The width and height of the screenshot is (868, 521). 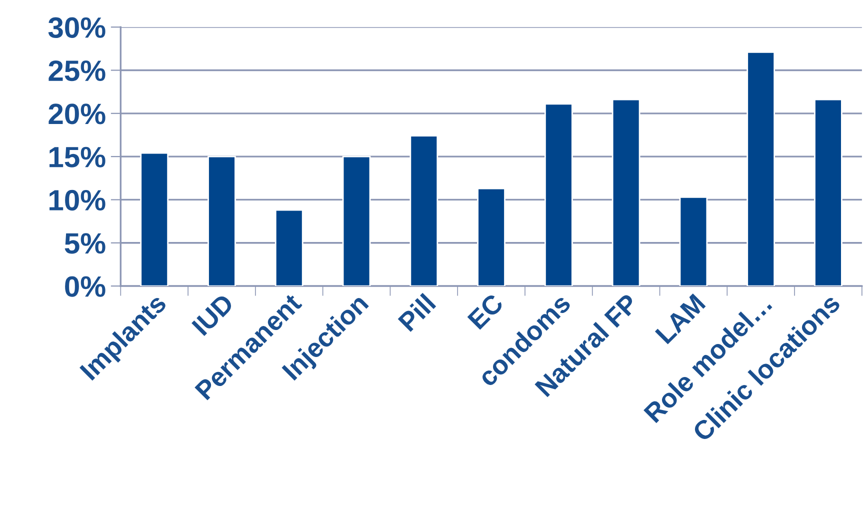 What do you see at coordinates (77, 114) in the screenshot?
I see `y-tick-label: 20%` at bounding box center [77, 114].